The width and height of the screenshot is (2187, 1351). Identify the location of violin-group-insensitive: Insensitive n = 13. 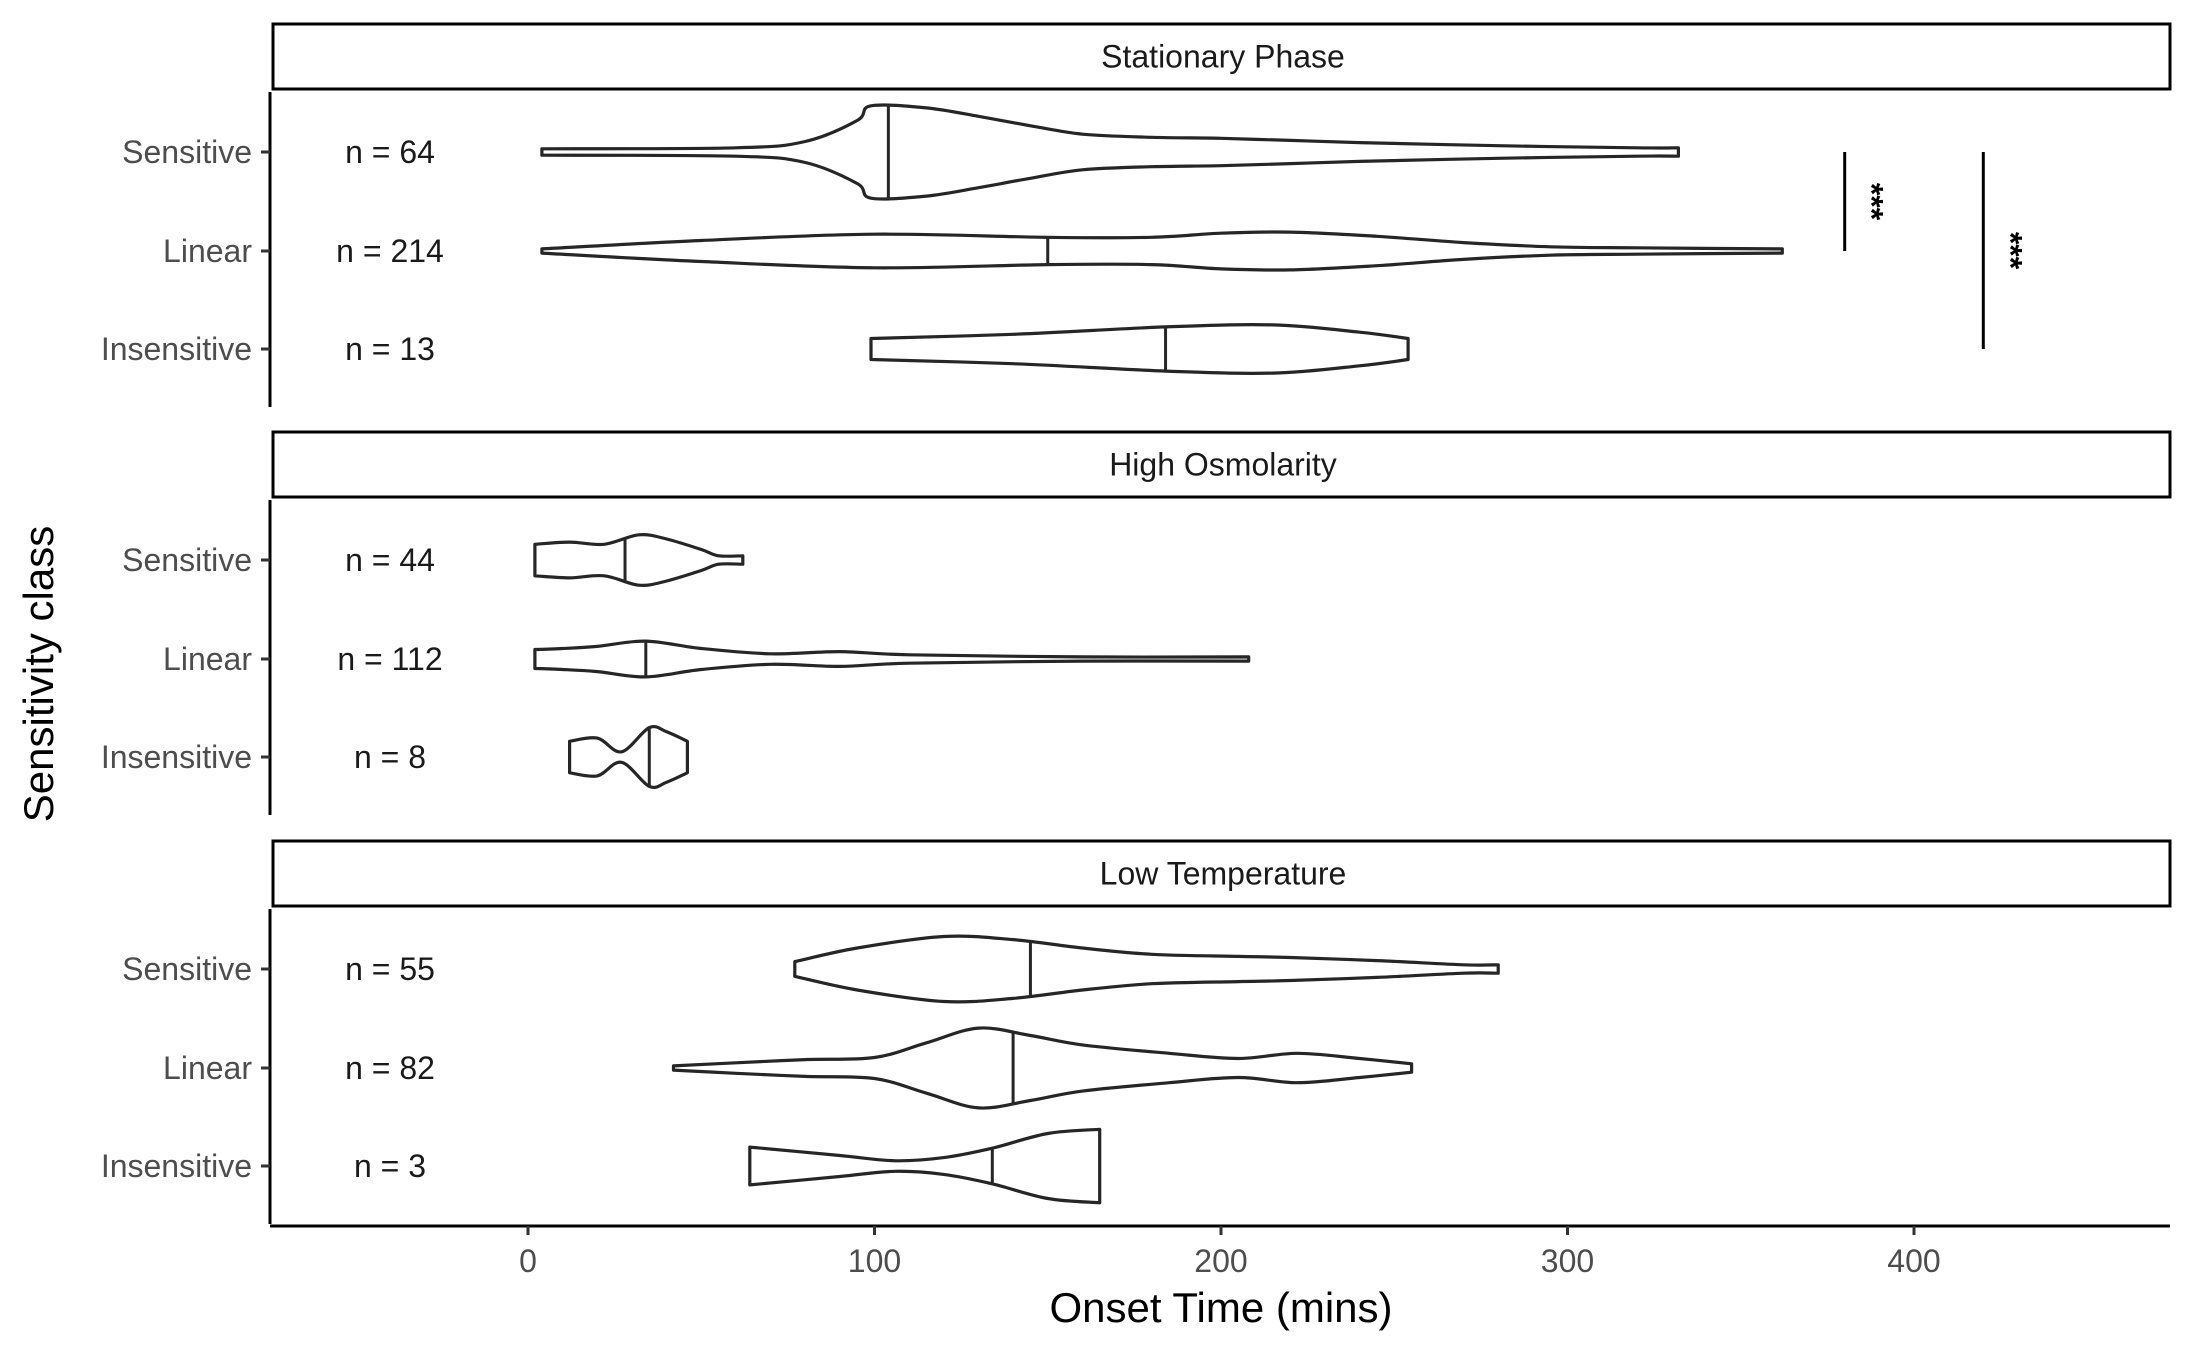
(755, 349).